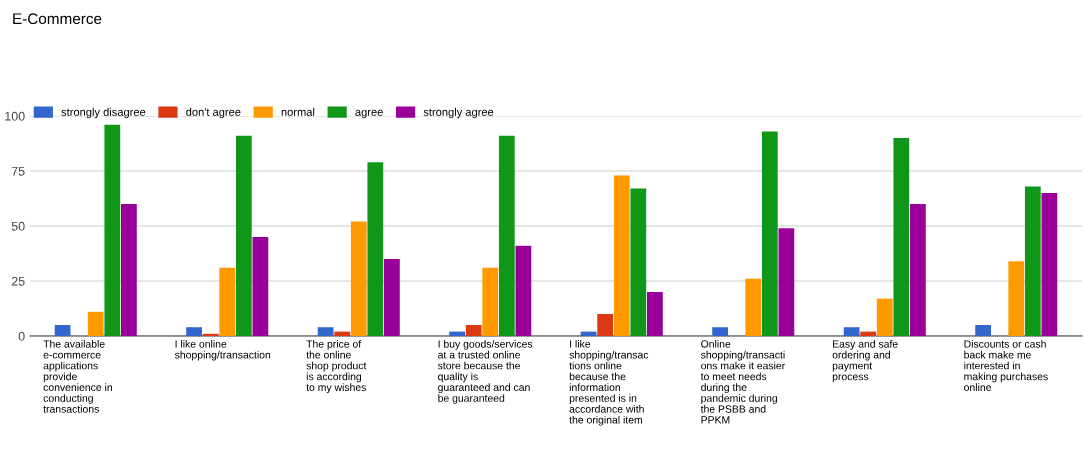 Image resolution: width=1085 pixels, height=457 pixels. I want to click on chart-title: E-Commerce, so click(57, 19).